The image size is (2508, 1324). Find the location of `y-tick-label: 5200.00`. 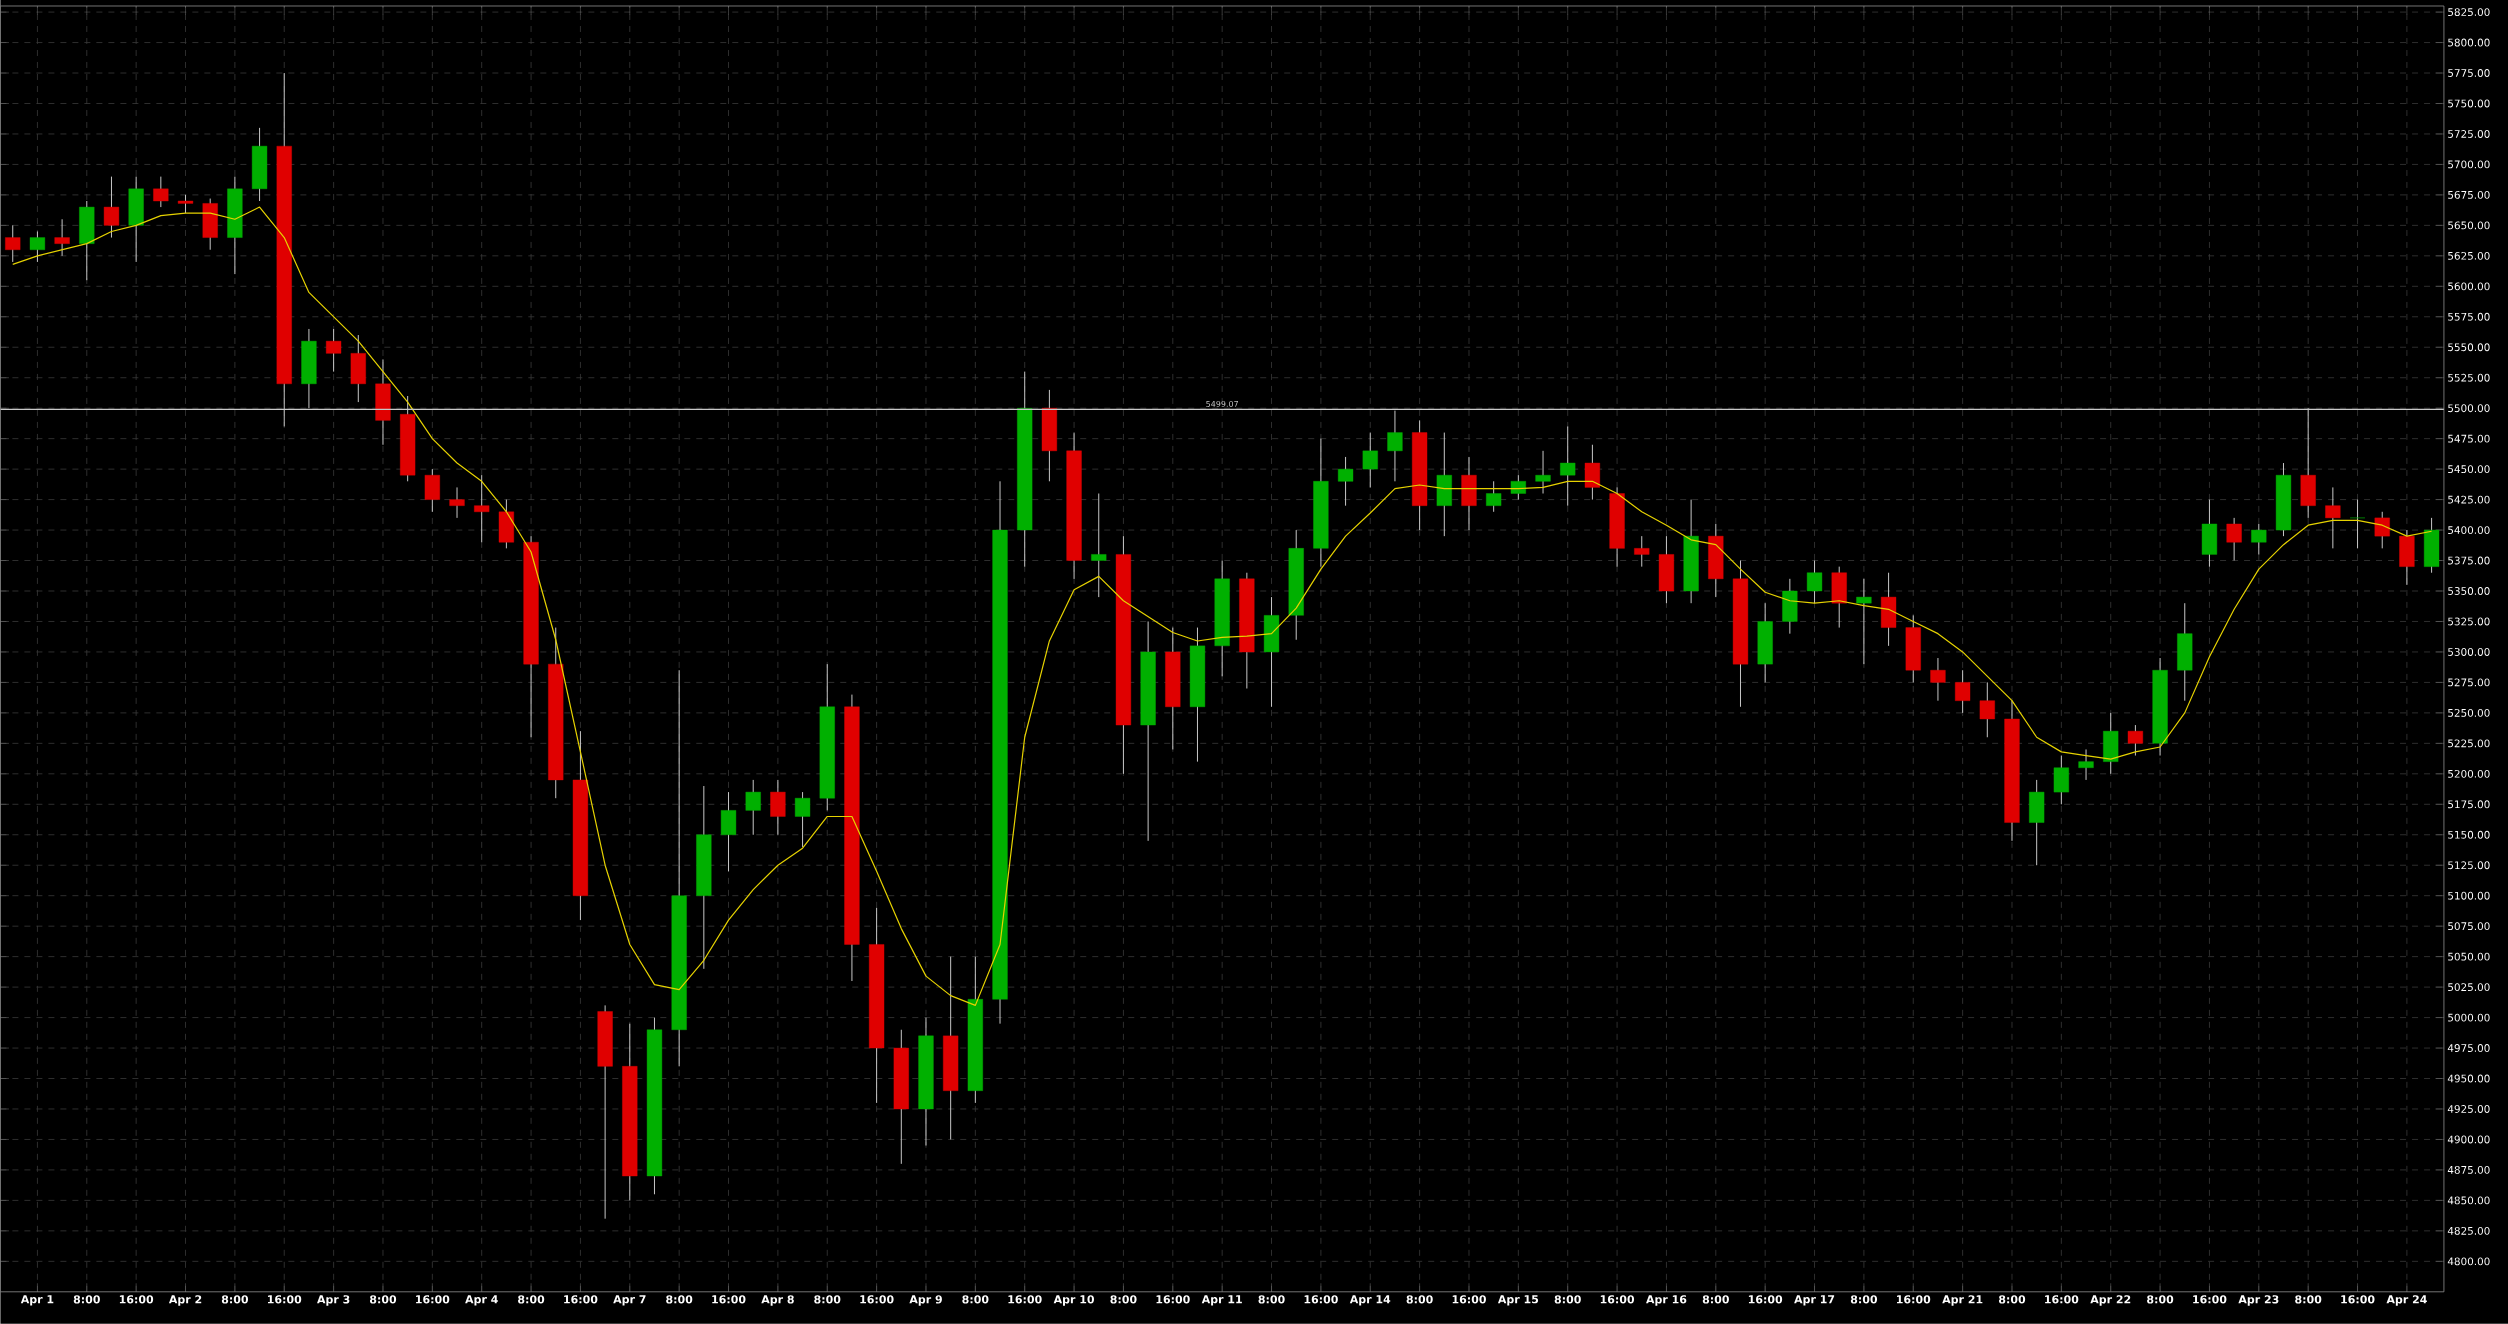

y-tick-label: 5200.00 is located at coordinates (2469, 773).